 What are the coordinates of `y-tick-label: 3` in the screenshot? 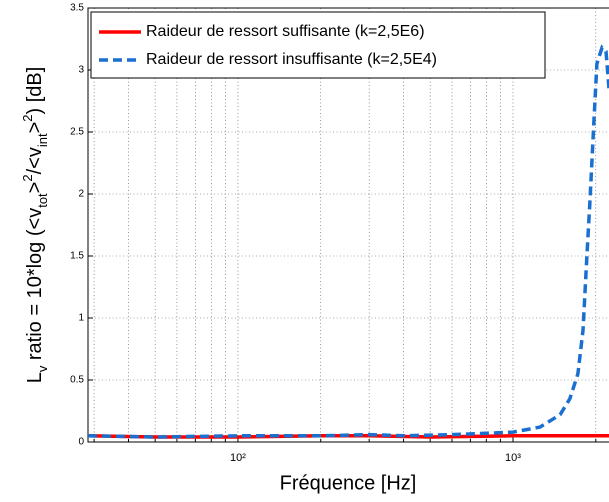 It's located at (81, 70).